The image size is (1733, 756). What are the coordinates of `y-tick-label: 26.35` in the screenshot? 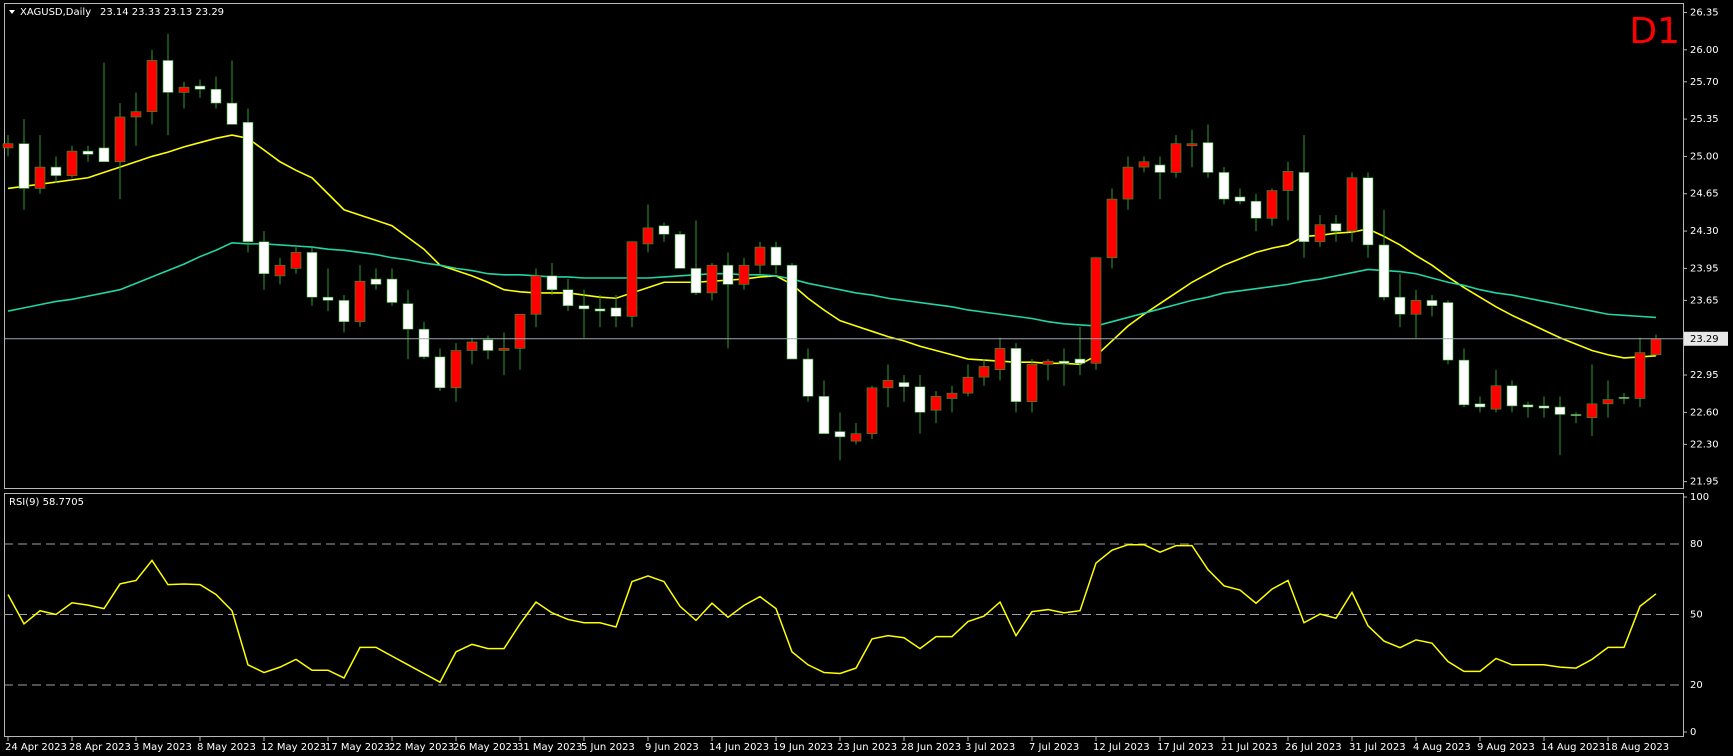 It's located at (1704, 12).